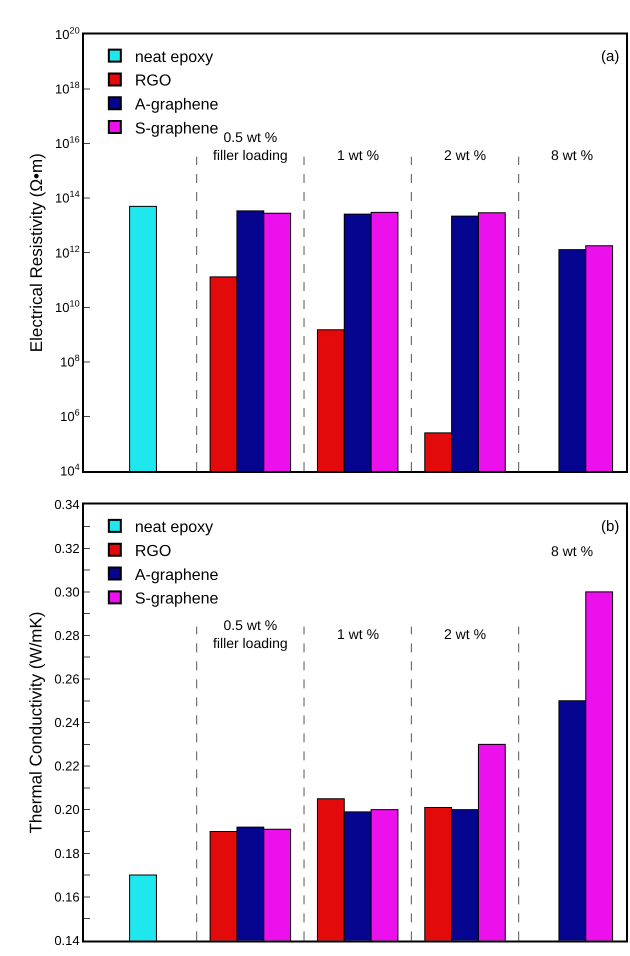  Describe the element at coordinates (67, 679) in the screenshot. I see `y-tick-label: 0.26` at that location.